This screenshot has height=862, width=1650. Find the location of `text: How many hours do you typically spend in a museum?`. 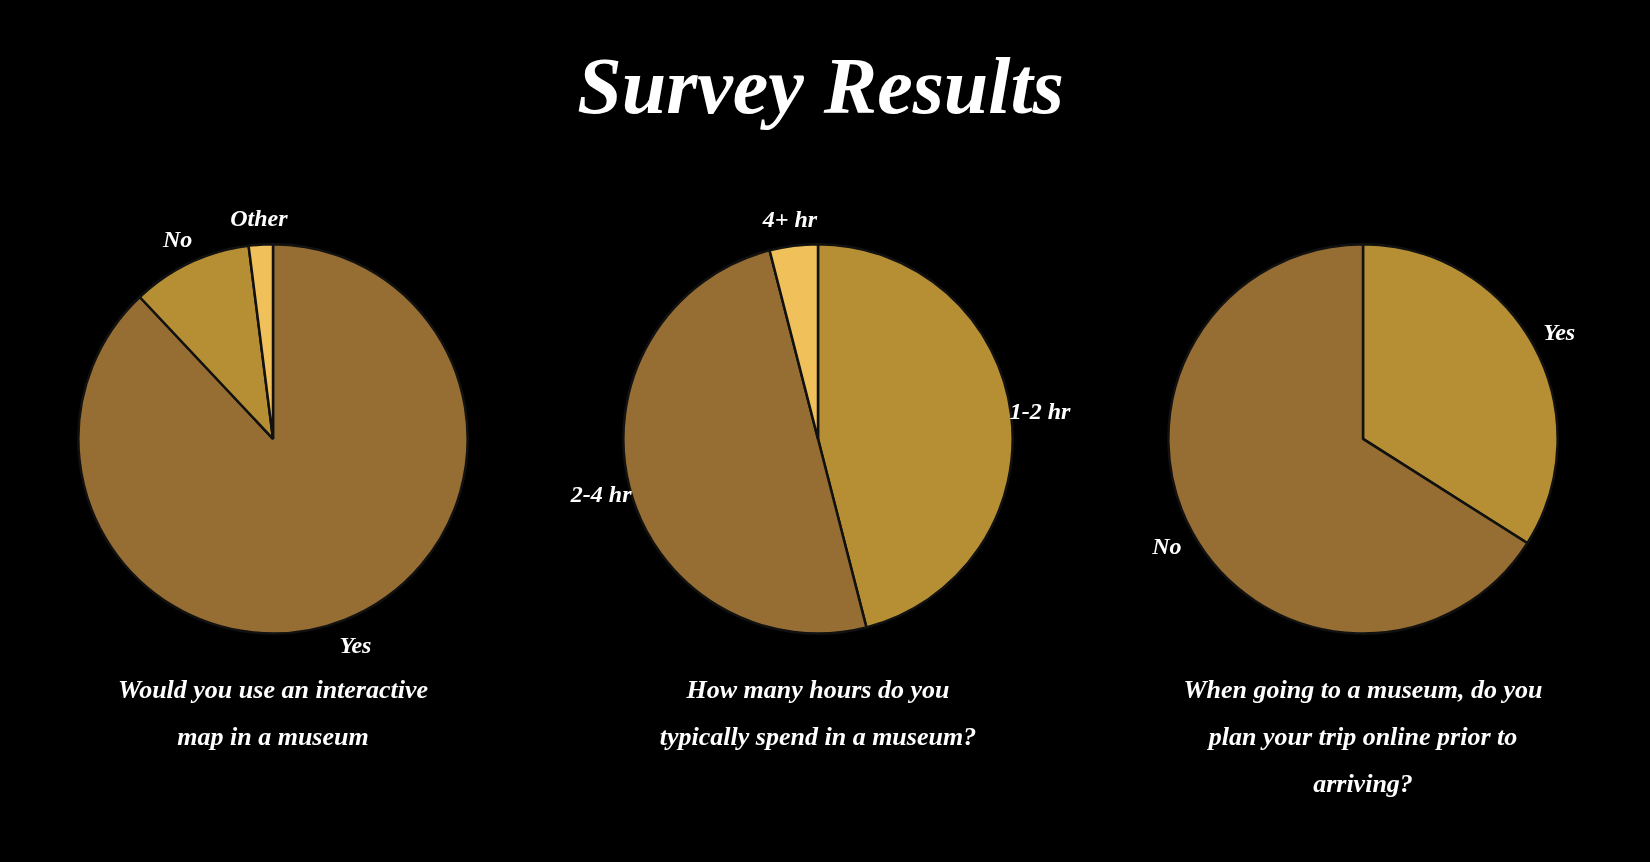

text: How many hours do you typically spend in a museum? is located at coordinates (818, 713).